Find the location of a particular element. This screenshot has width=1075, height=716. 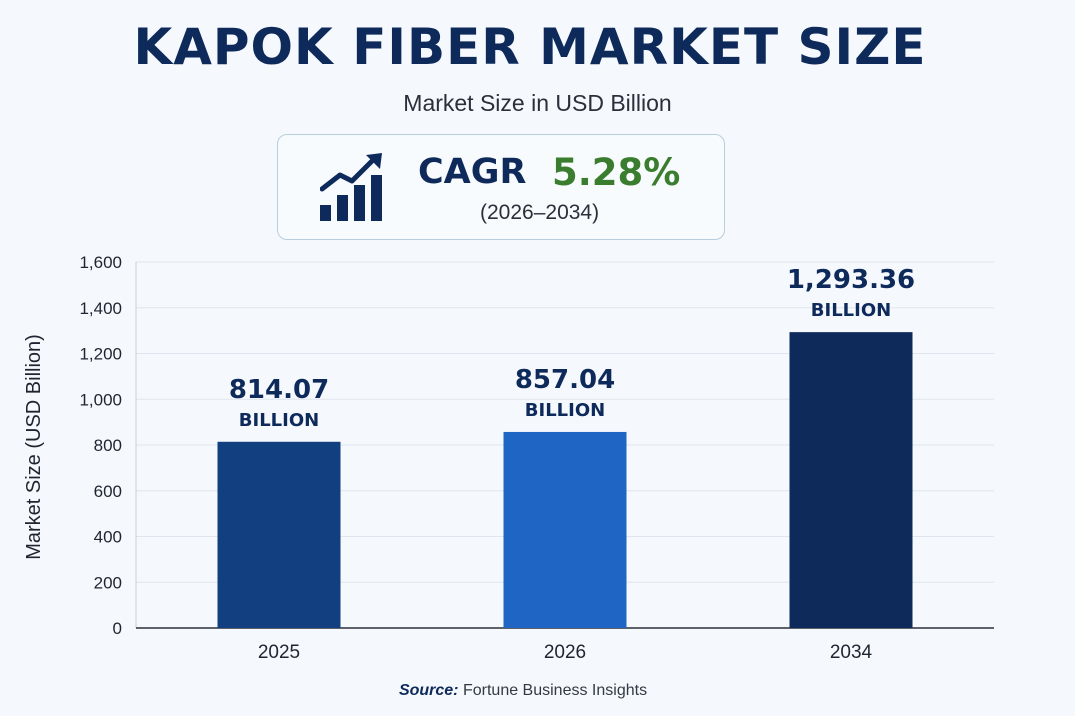

bar-2025 is located at coordinates (279, 534).